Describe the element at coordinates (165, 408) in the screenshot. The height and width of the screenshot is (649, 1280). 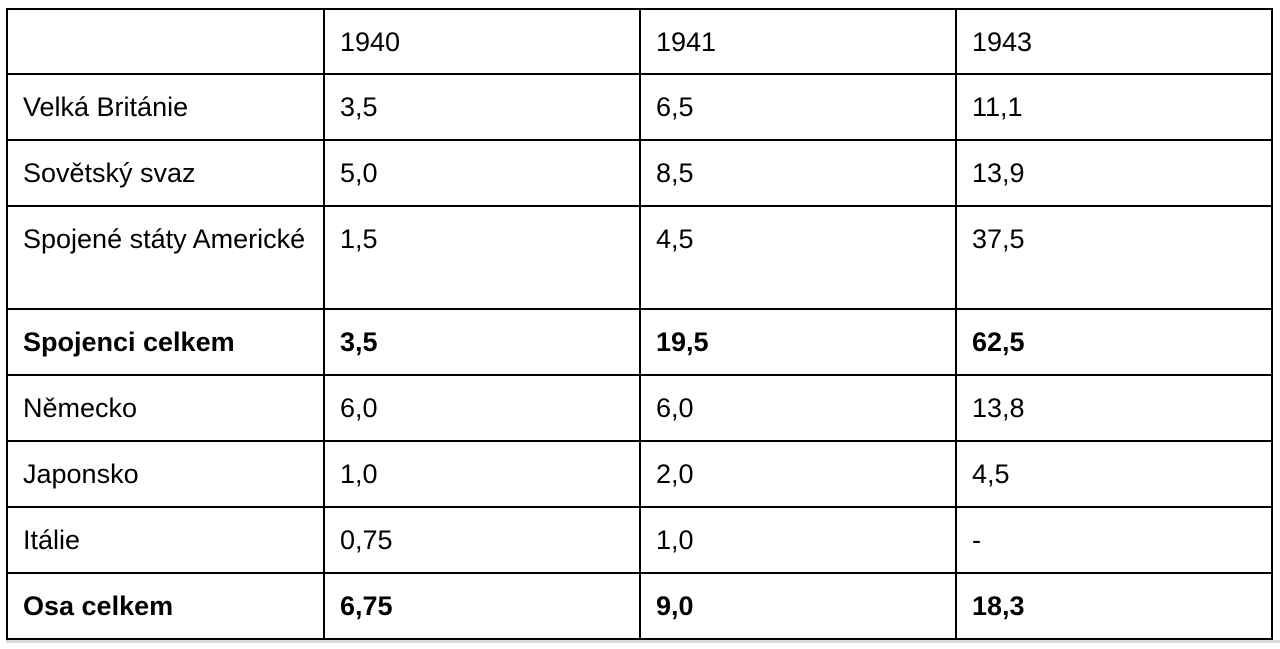
I see `row-label: Německo` at that location.